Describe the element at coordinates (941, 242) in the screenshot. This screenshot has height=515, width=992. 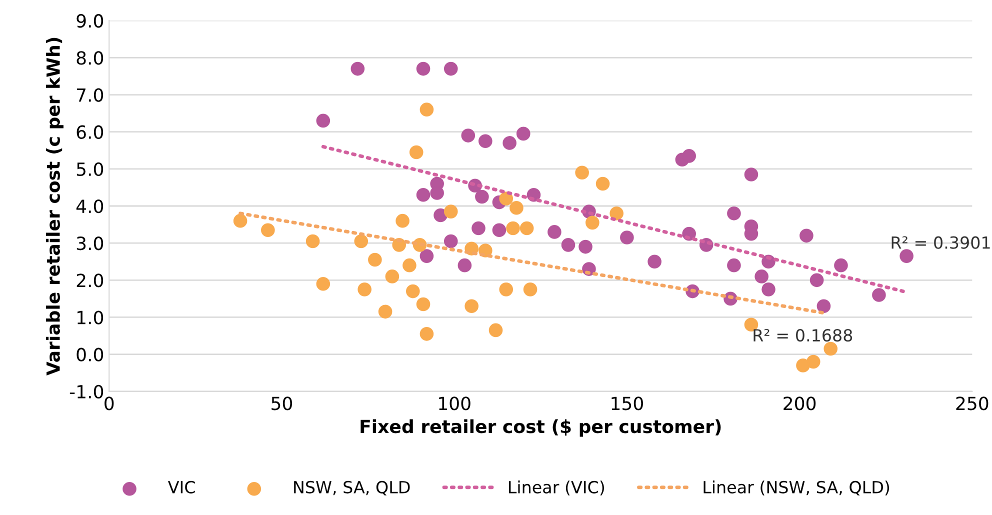
I see `annotation: R² = 0.3901` at that location.